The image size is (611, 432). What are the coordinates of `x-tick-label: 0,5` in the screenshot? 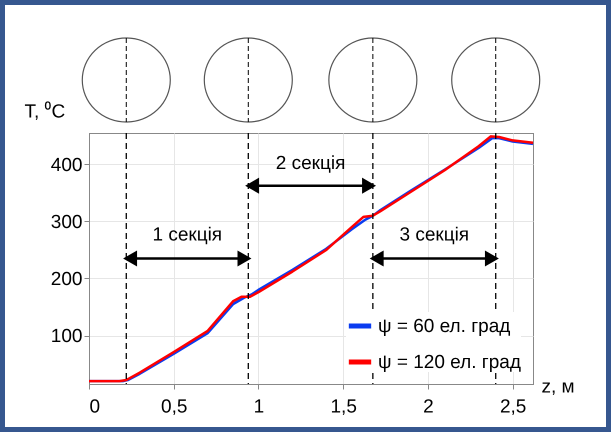 It's located at (174, 407).